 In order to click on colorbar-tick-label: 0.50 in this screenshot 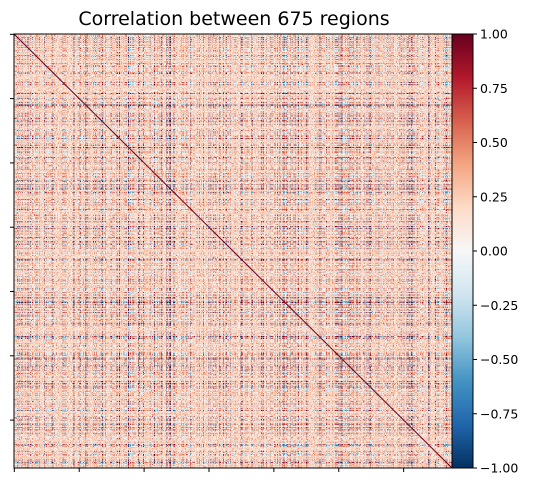, I will do `click(494, 142)`.